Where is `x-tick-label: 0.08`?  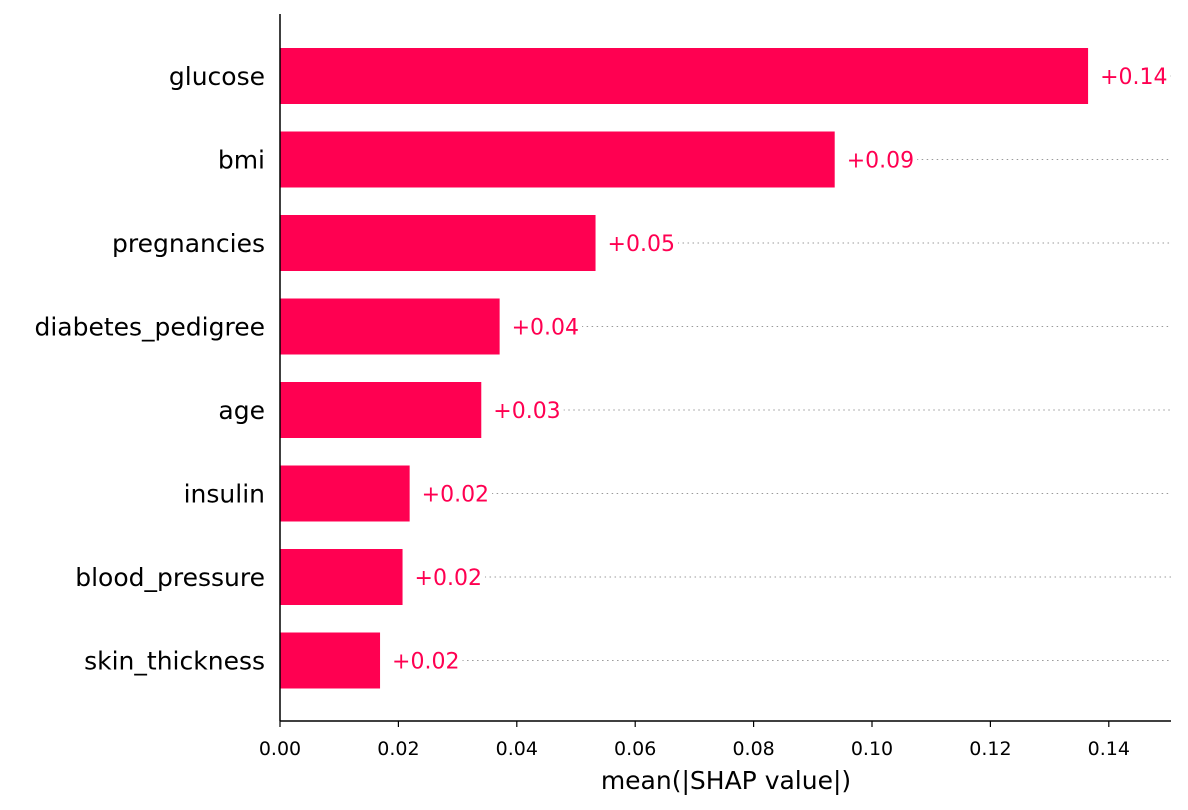 x-tick-label: 0.08 is located at coordinates (753, 749).